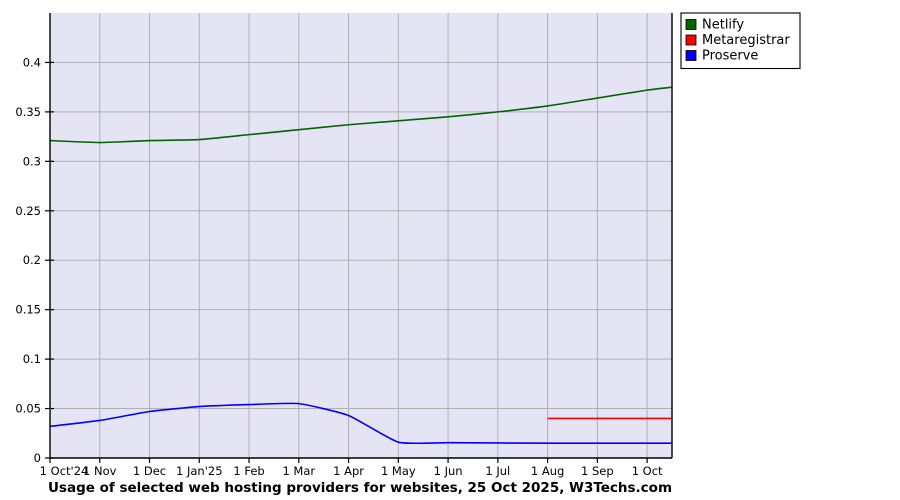  What do you see at coordinates (361, 115) in the screenshot?
I see `series-line-netlify` at bounding box center [361, 115].